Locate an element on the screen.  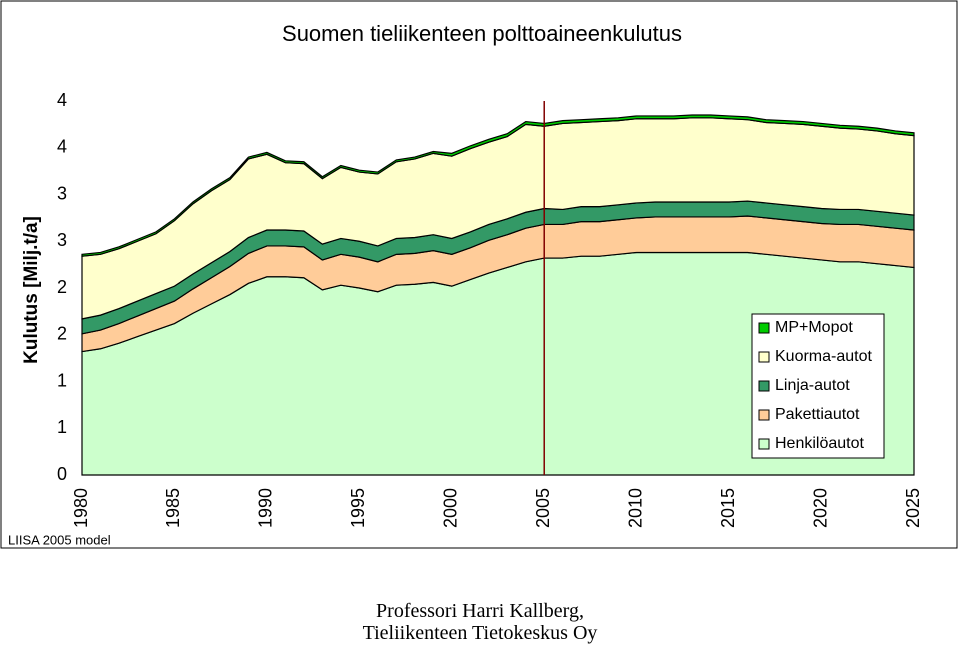
x-tick-label: 2005 is located at coordinates (543, 508).